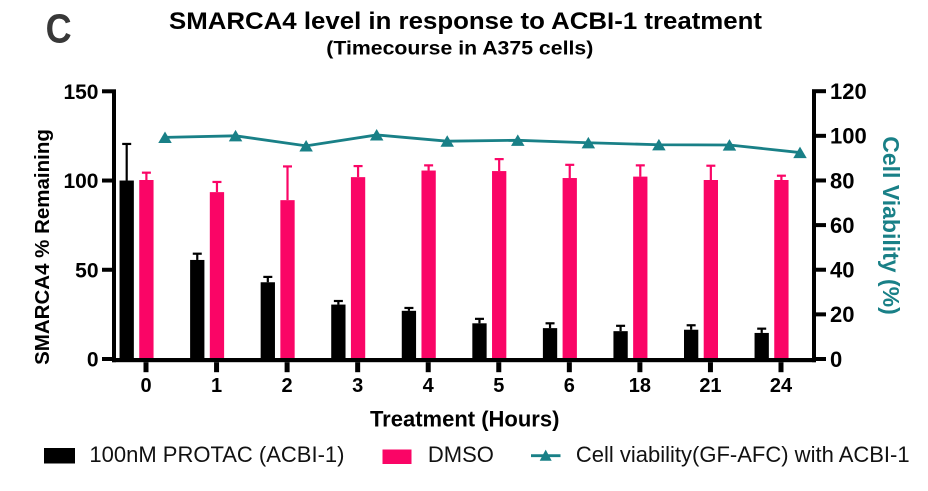 The height and width of the screenshot is (491, 928). I want to click on svg-text: 60, so click(842, 225).